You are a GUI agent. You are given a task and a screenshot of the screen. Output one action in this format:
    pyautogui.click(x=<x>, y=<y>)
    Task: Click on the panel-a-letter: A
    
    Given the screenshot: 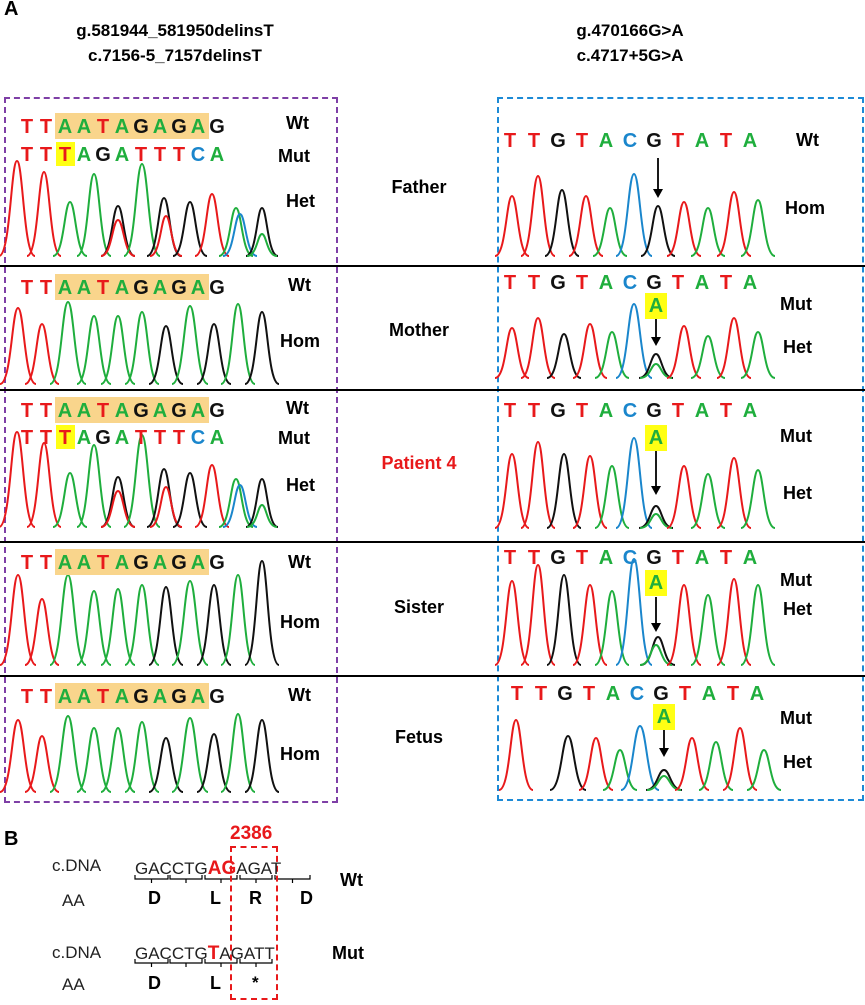 What is the action you would take?
    pyautogui.click(x=11, y=10)
    